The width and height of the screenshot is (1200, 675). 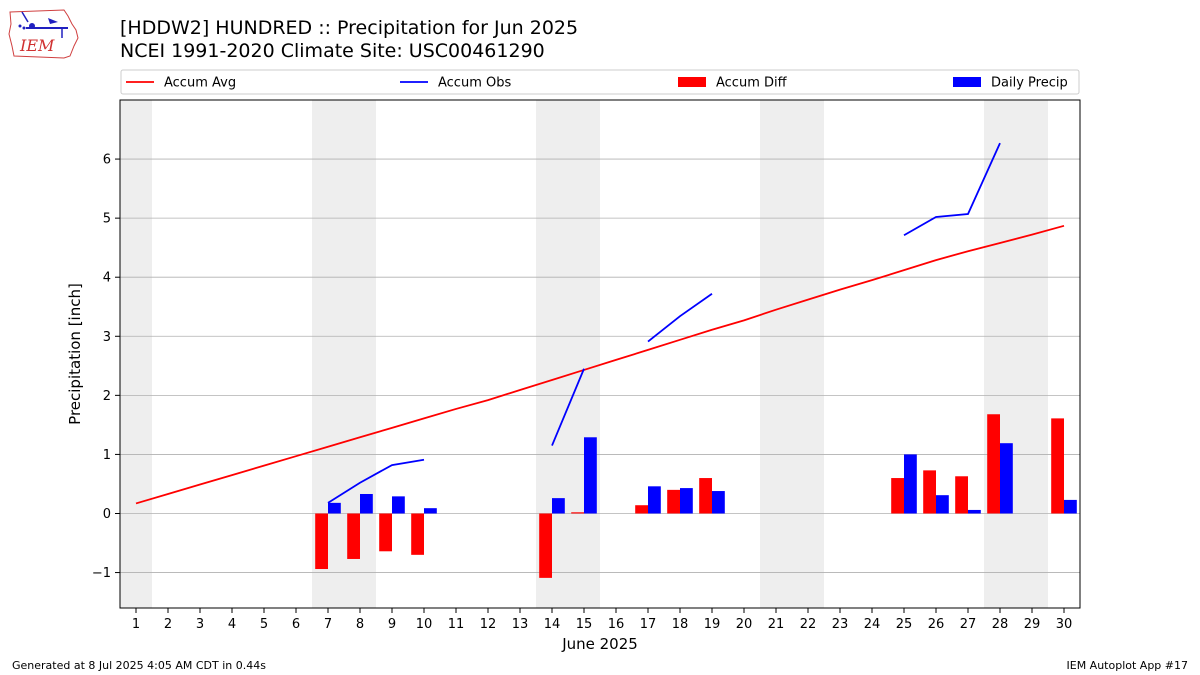 I want to click on x-tick-label: 18, so click(x=680, y=624).